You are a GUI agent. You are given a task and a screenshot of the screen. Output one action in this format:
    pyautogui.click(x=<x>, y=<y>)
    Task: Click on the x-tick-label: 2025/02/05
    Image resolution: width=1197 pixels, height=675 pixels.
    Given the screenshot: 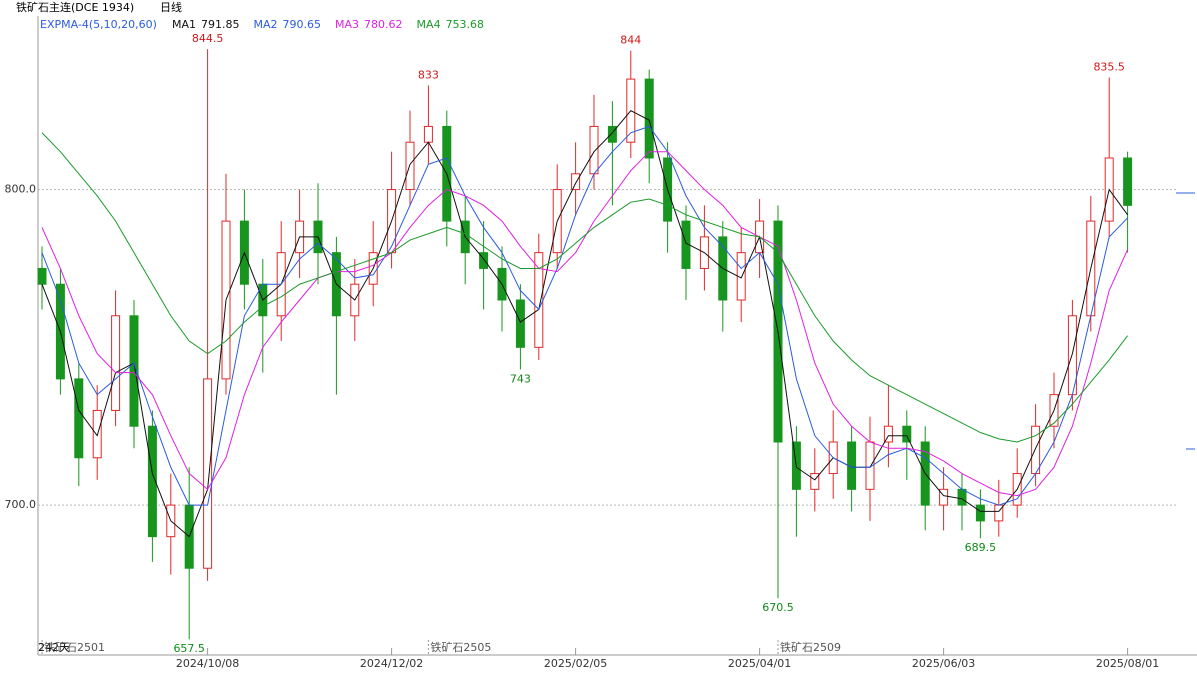 What is the action you would take?
    pyautogui.click(x=575, y=663)
    